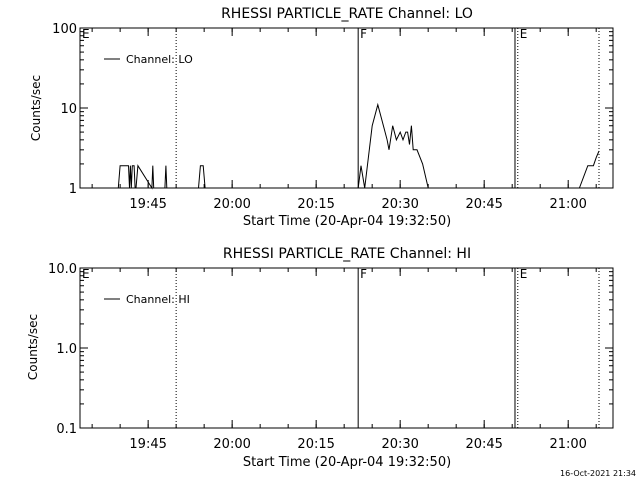  Describe the element at coordinates (598, 473) in the screenshot. I see `generation-timestamp: 16-Oct-2021 21:34` at that location.